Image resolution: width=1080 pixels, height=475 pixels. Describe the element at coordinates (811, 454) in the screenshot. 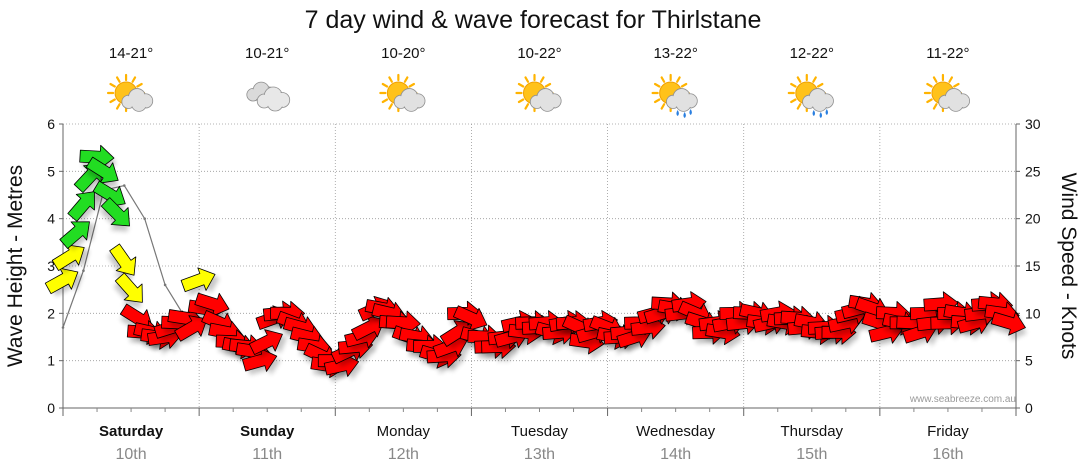

I see `x-date-label: 15th` at that location.